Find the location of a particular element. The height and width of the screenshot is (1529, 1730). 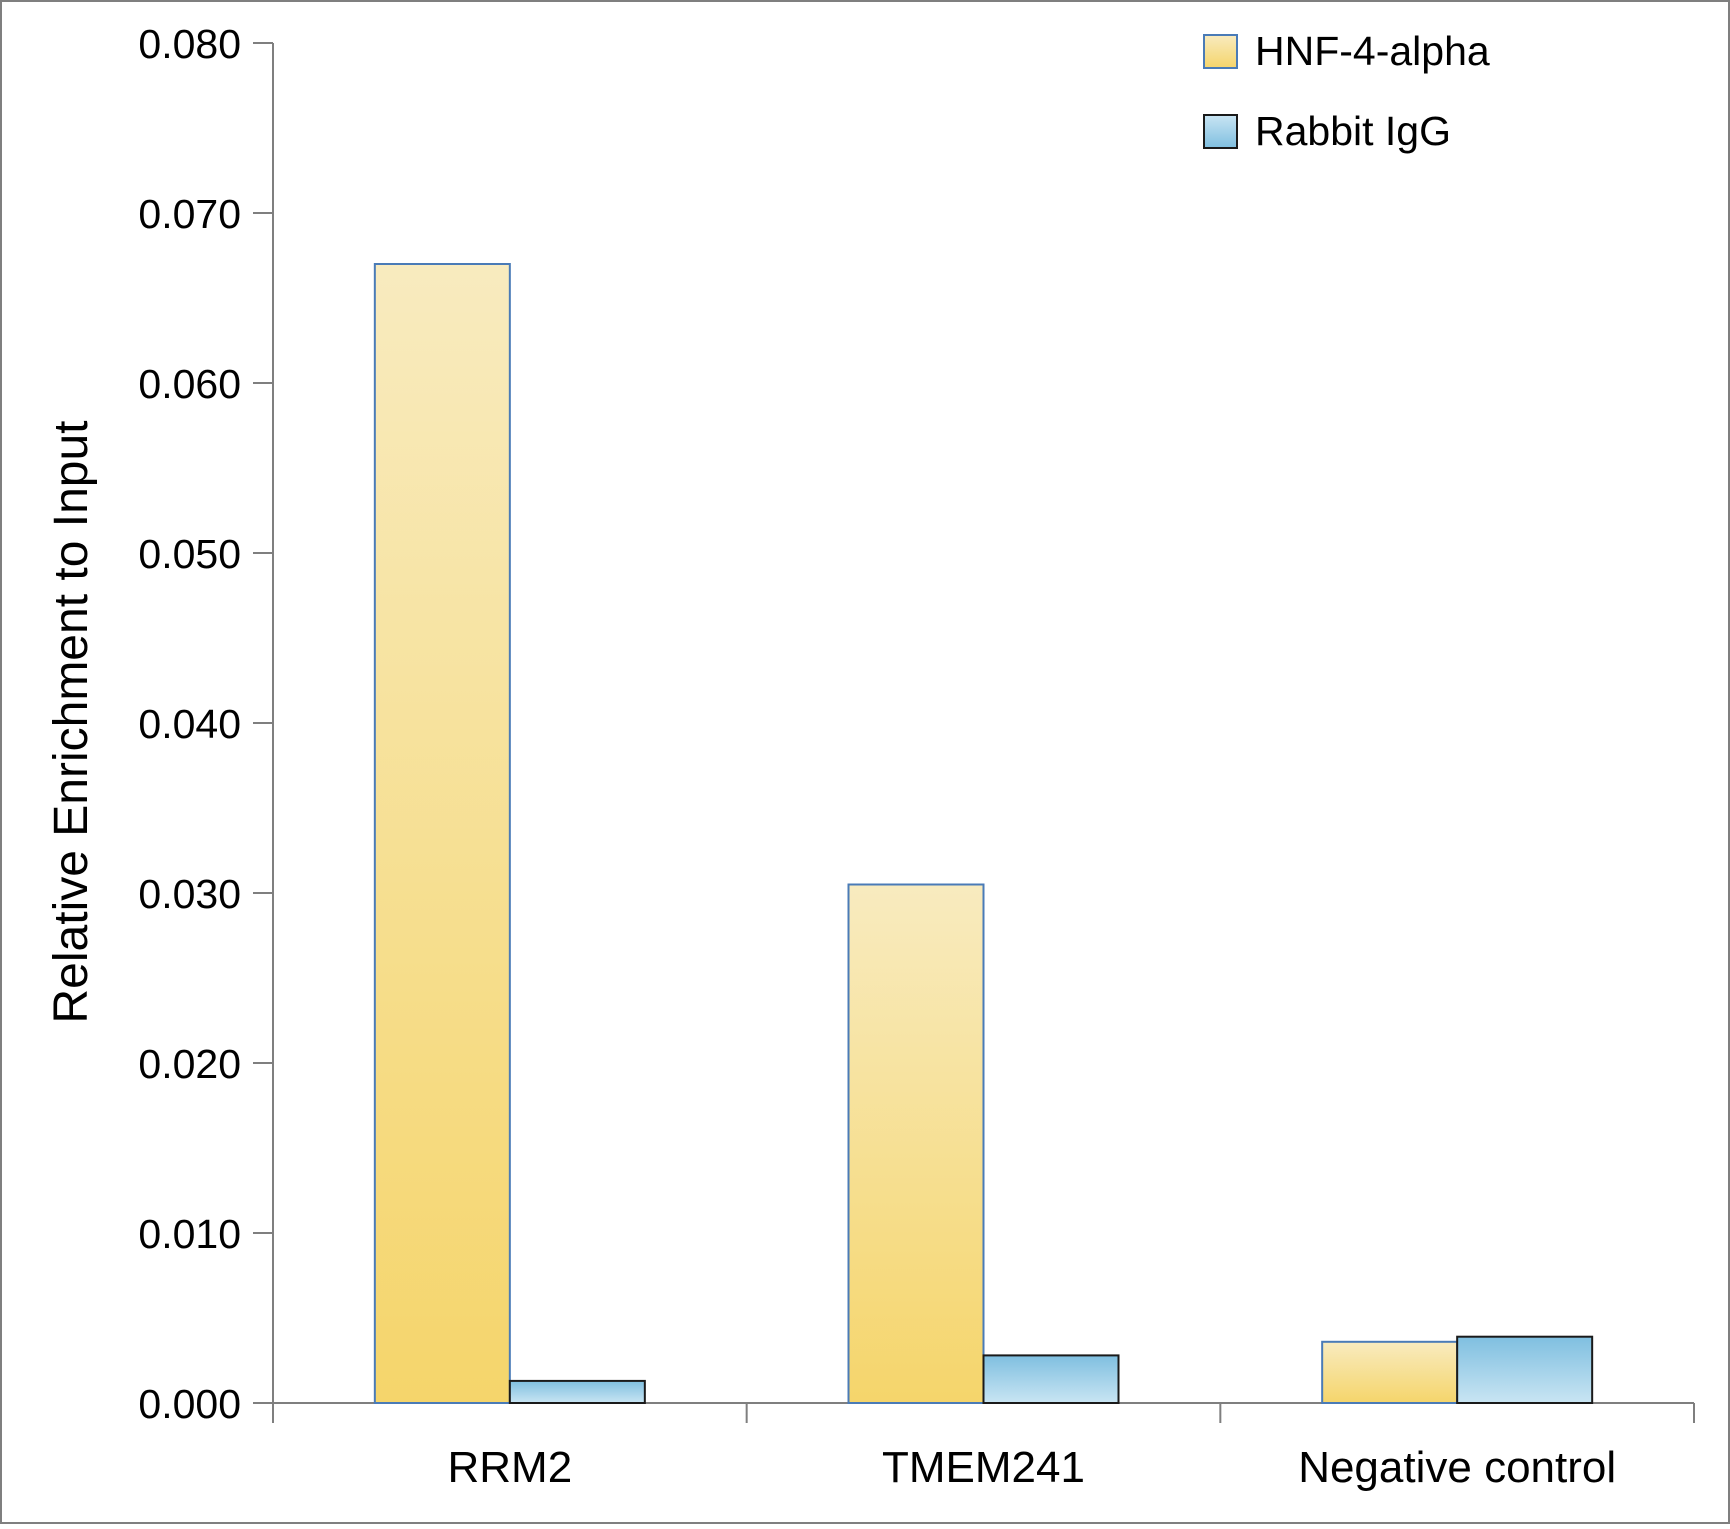

x-tick-label: TMEM241 is located at coordinates (983, 1467).